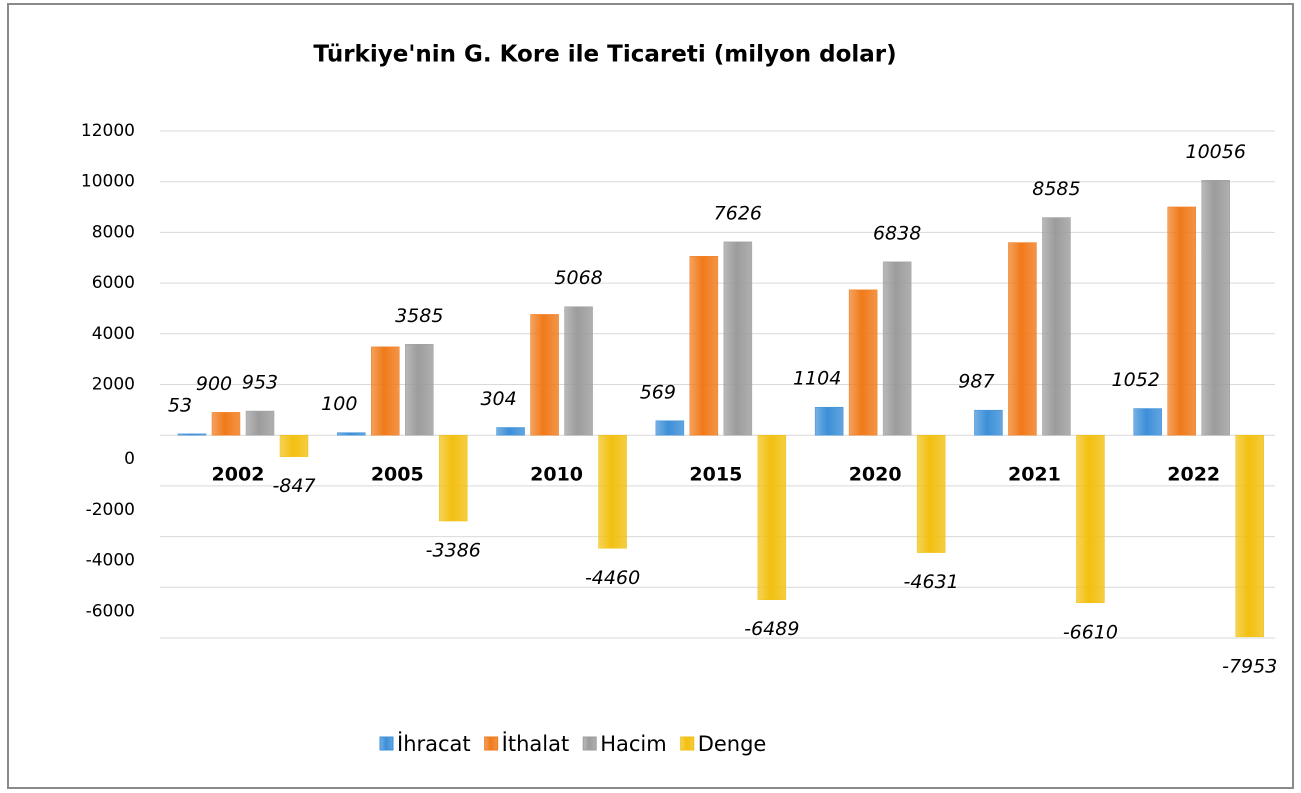  Describe the element at coordinates (180, 405) in the screenshot. I see `data-label: 53` at that location.